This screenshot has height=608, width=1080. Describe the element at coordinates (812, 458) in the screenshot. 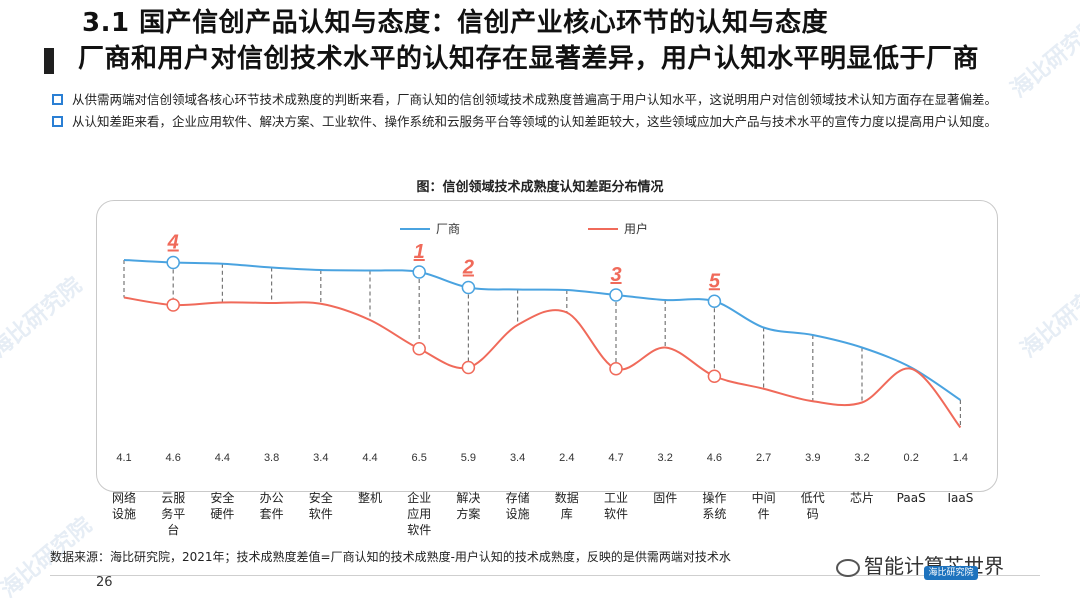

I see `gap-value-label: 3.9` at that location.